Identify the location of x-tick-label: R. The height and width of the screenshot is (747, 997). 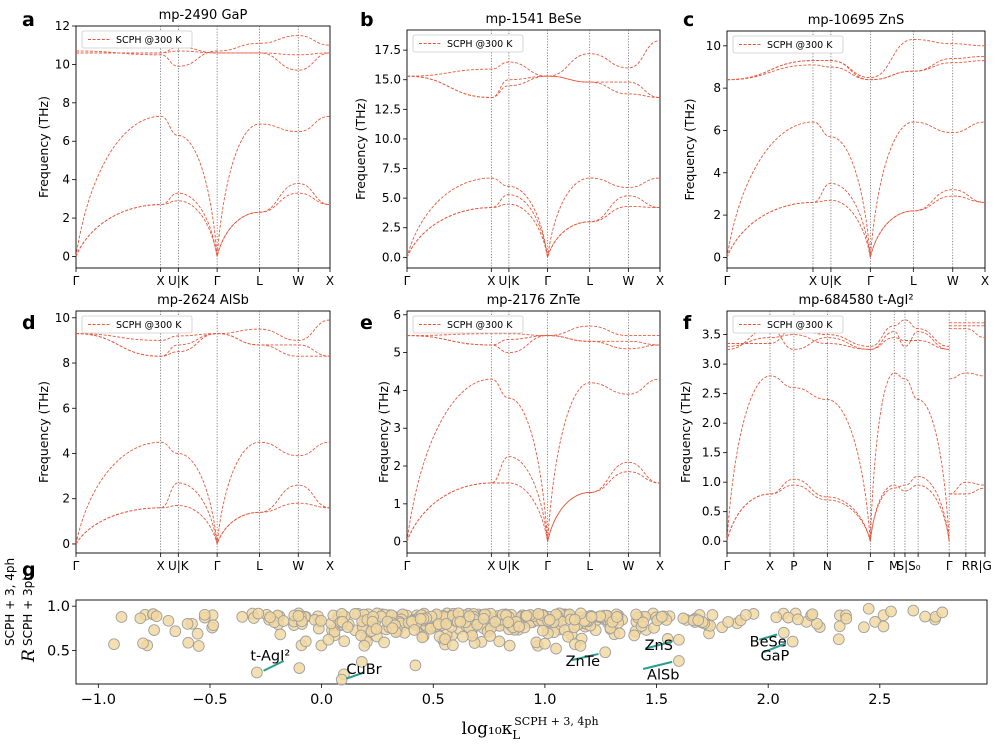
(966, 566).